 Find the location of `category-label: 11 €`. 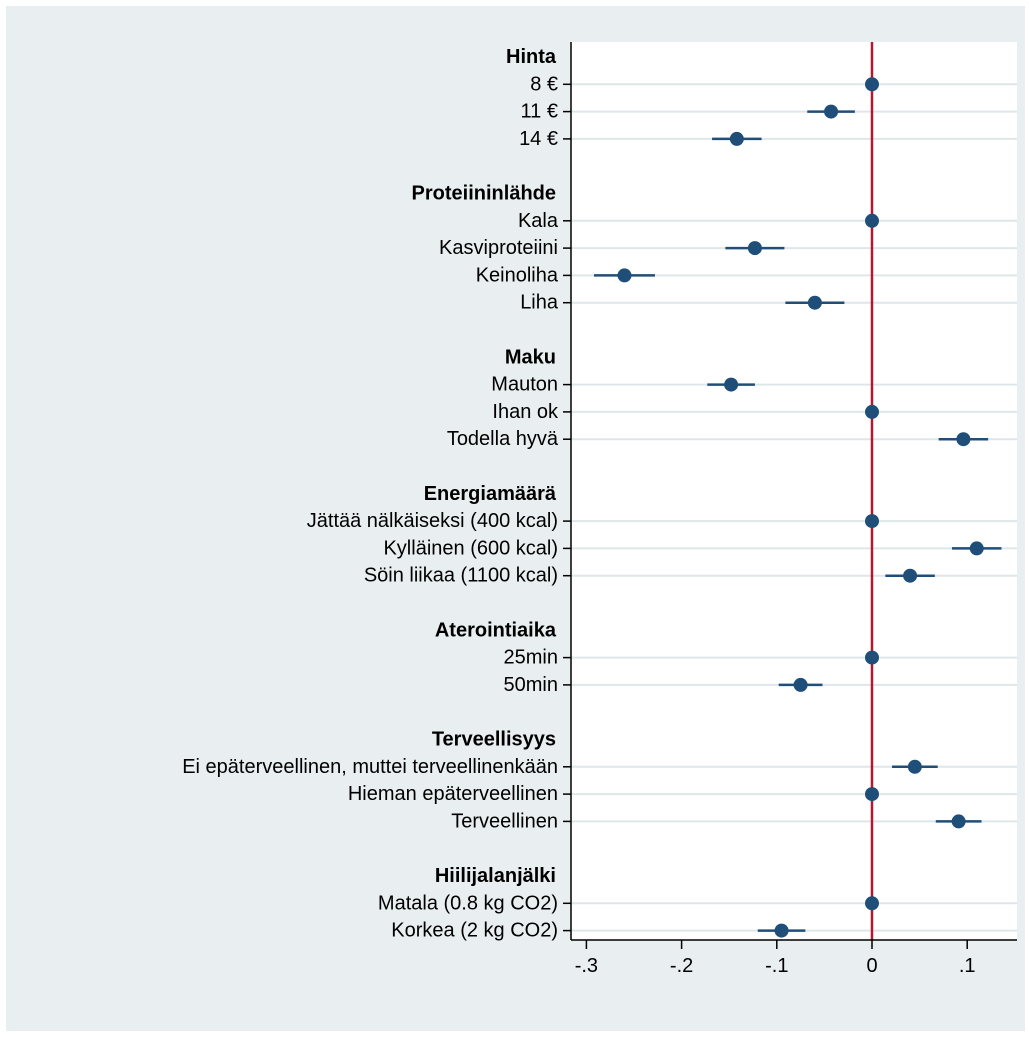

category-label: 11 € is located at coordinates (539, 112).